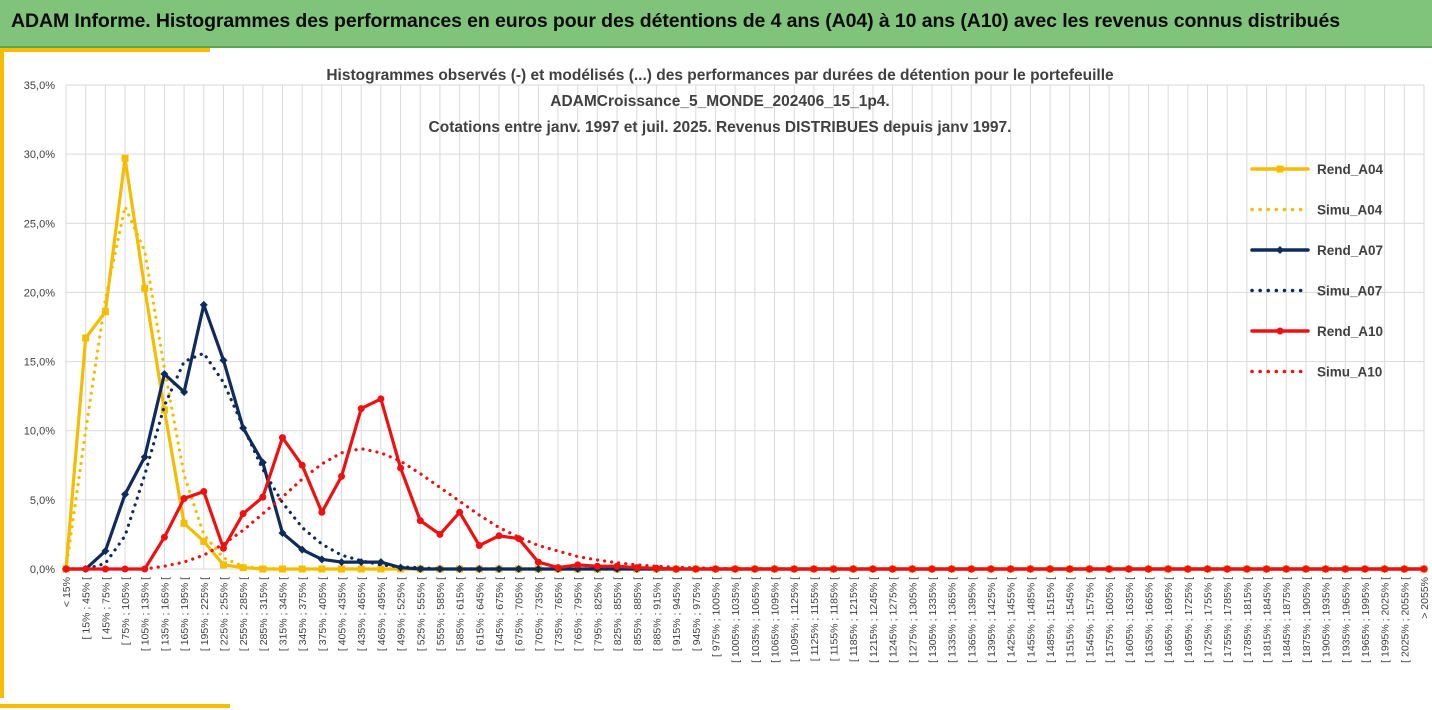 Image resolution: width=1432 pixels, height=710 pixels. I want to click on x-tick-label: [ 1335% ; 1365% [, so click(953, 620).